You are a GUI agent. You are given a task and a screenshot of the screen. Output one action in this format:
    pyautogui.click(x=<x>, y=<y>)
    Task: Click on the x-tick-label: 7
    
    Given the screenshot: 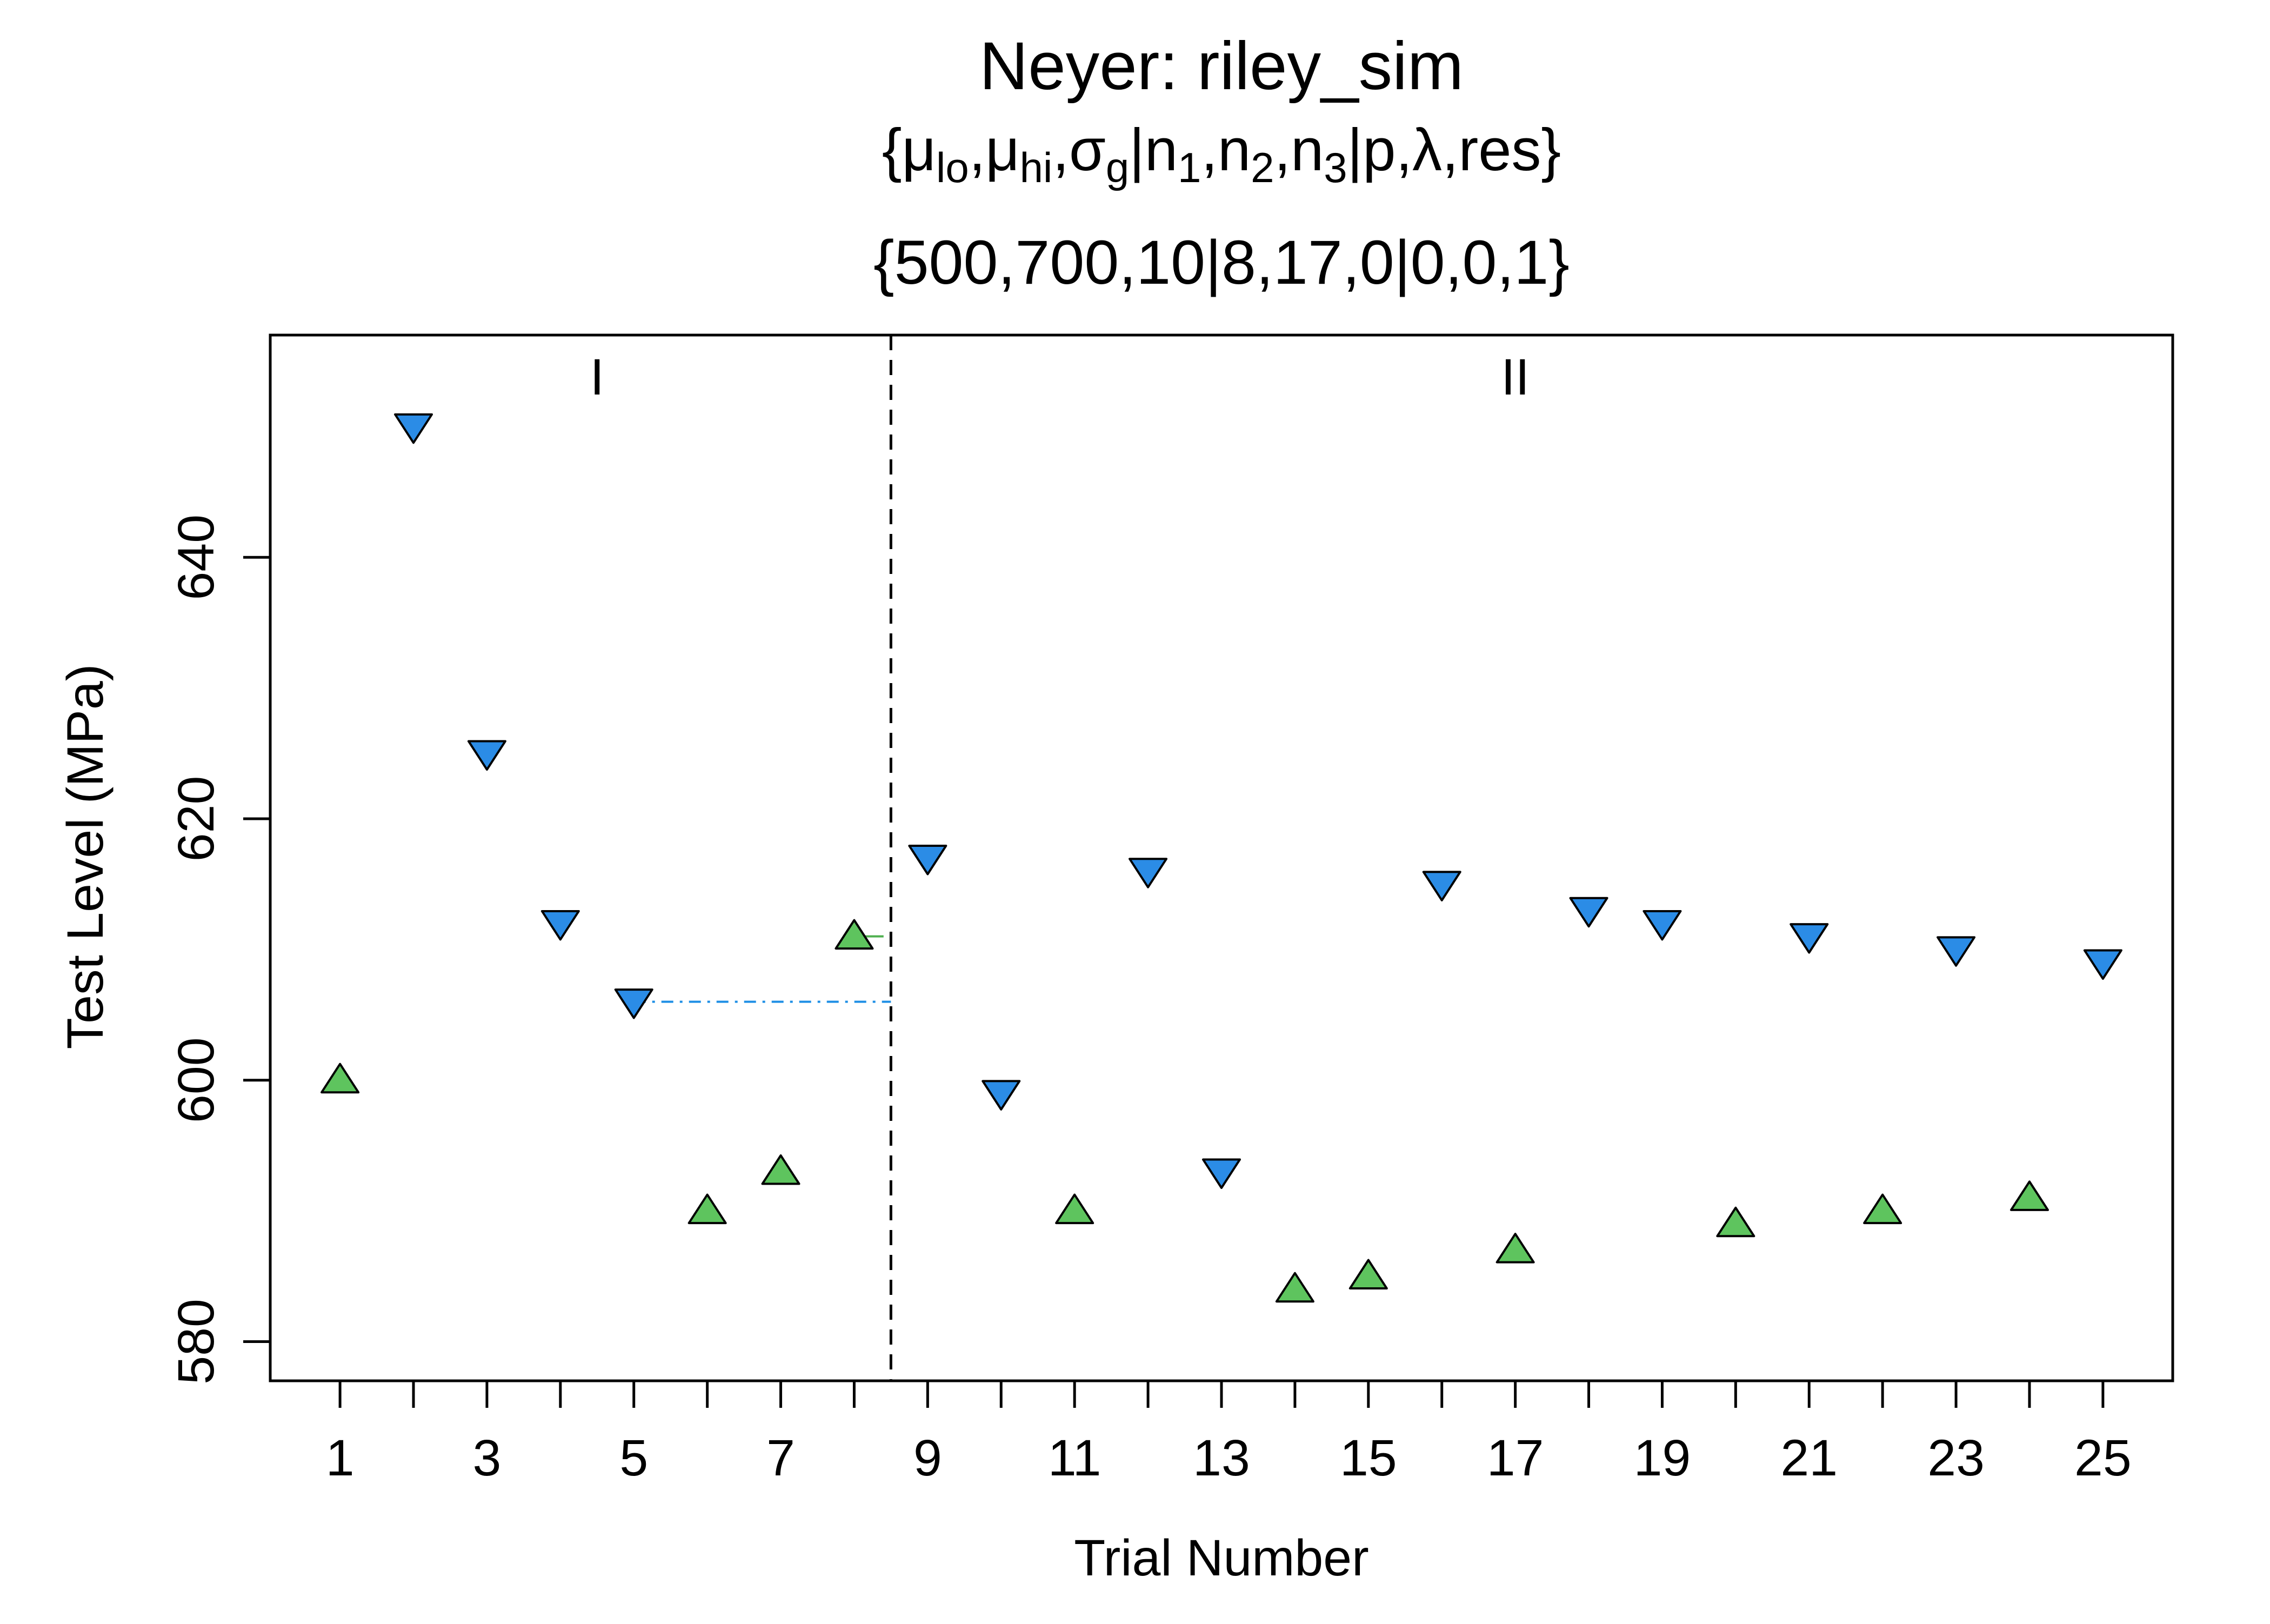 What is the action you would take?
    pyautogui.click(x=780, y=1458)
    